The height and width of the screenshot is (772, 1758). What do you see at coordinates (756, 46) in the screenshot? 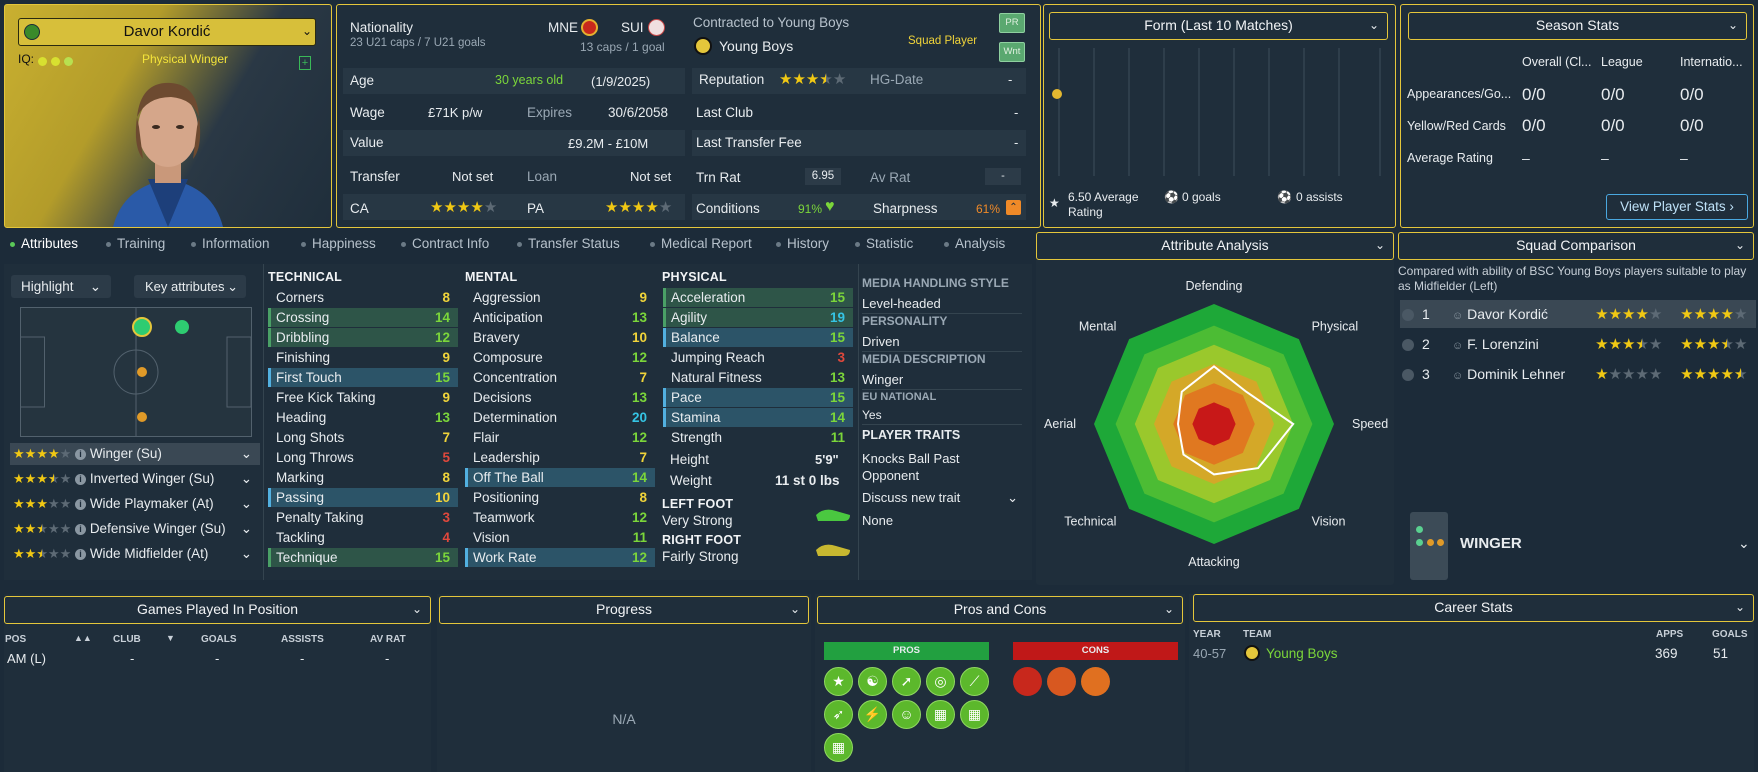
I see `club-name: Young Boys` at bounding box center [756, 46].